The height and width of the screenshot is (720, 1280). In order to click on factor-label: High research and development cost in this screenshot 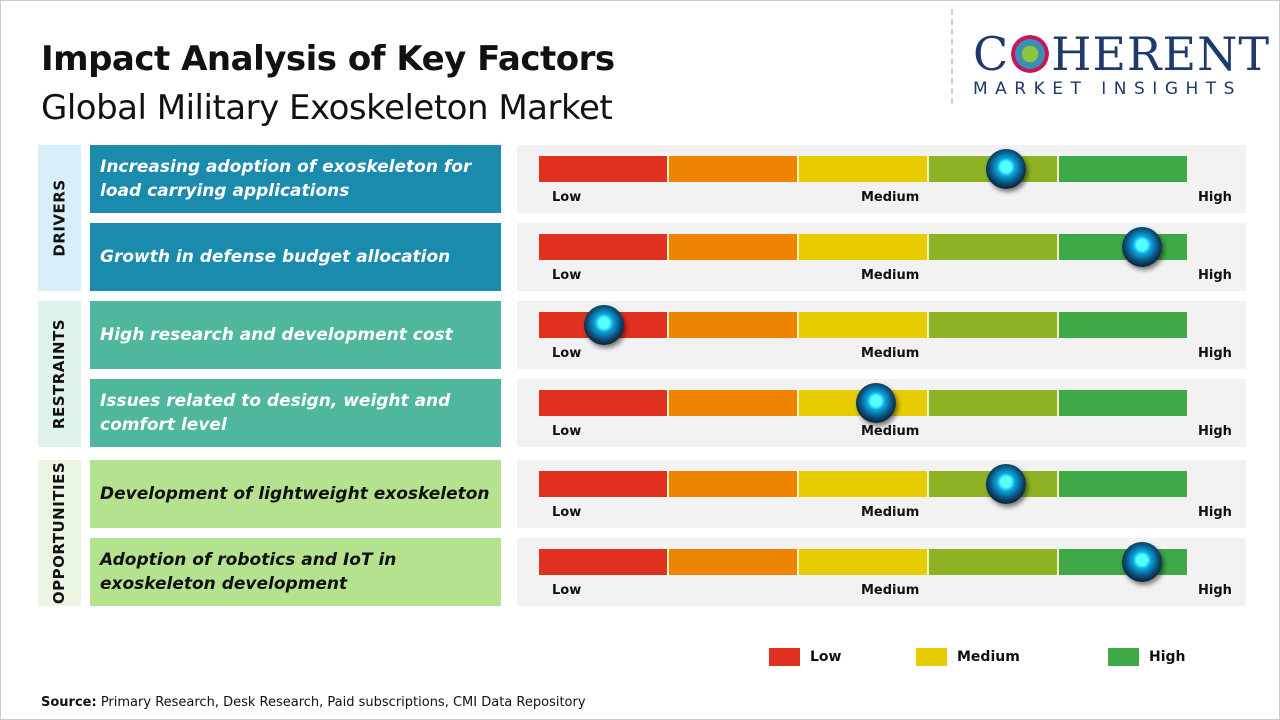, I will do `click(295, 335)`.